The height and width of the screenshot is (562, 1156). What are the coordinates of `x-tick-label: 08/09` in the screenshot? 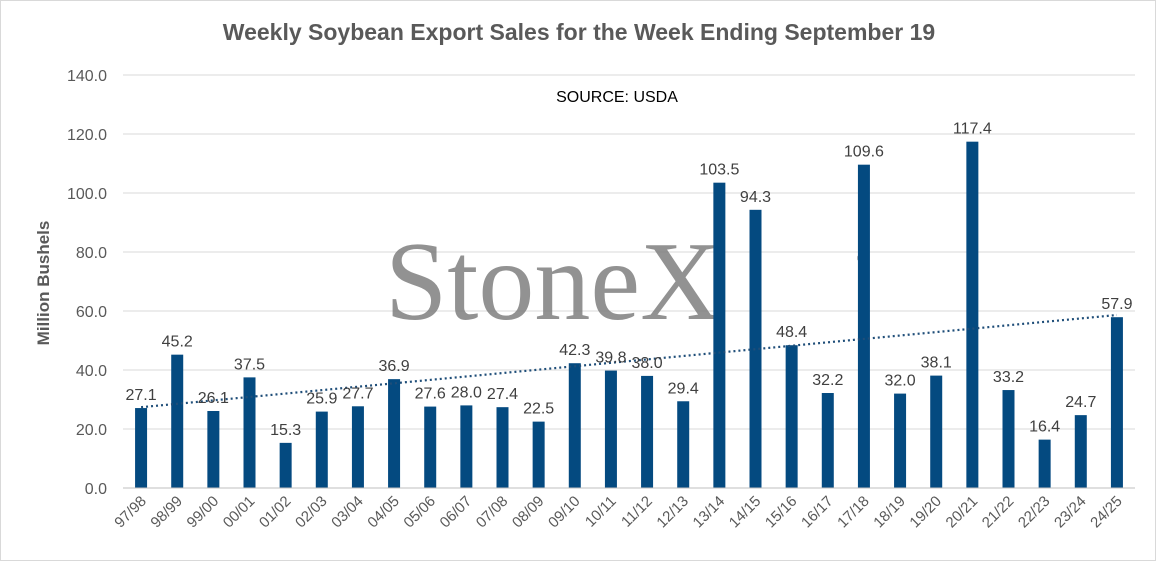 It's located at (528, 512).